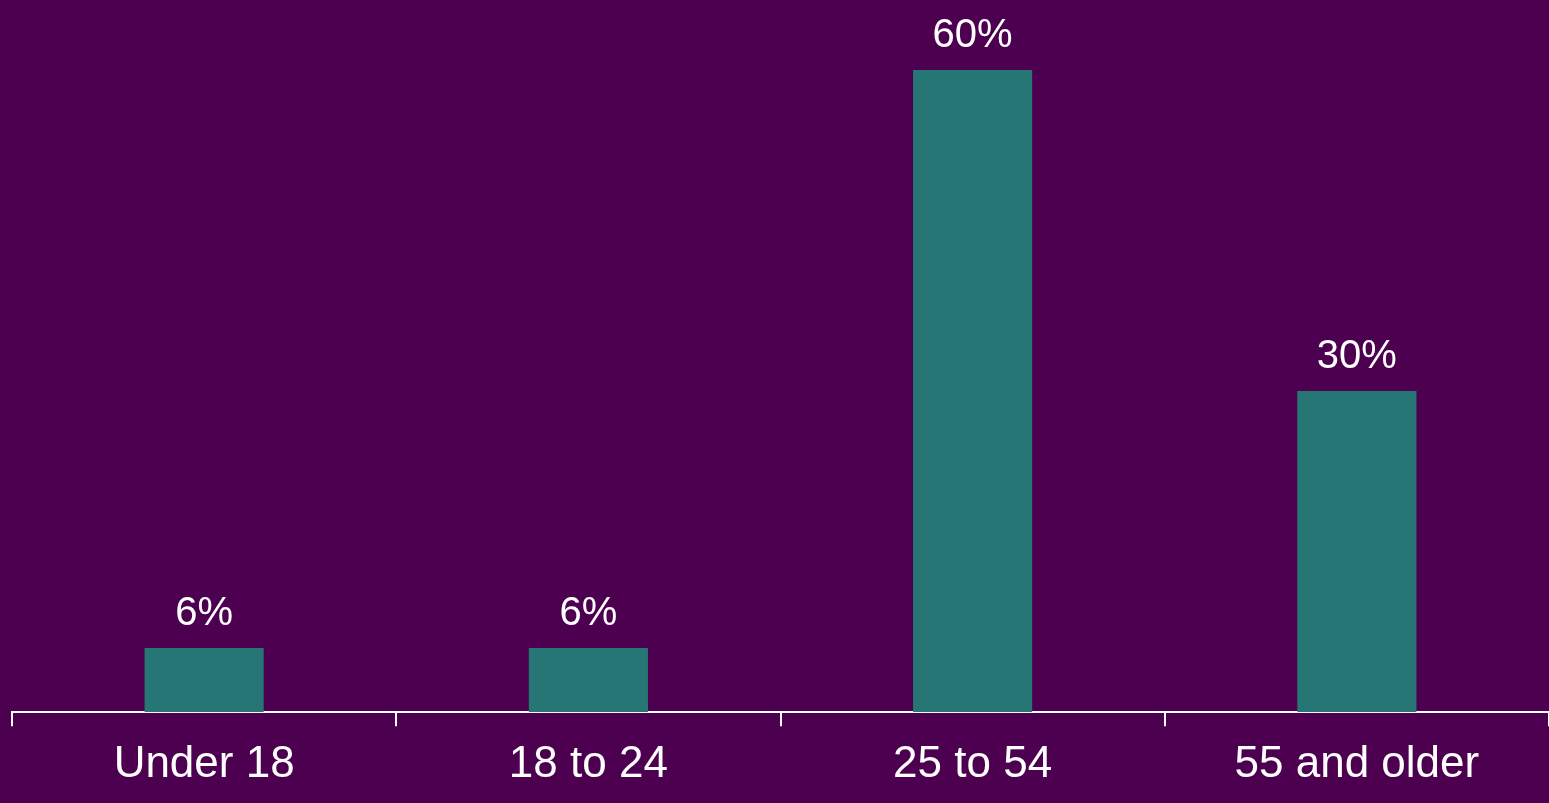 The width and height of the screenshot is (1549, 803). Describe the element at coordinates (1356, 354) in the screenshot. I see `data-label: 30%` at that location.